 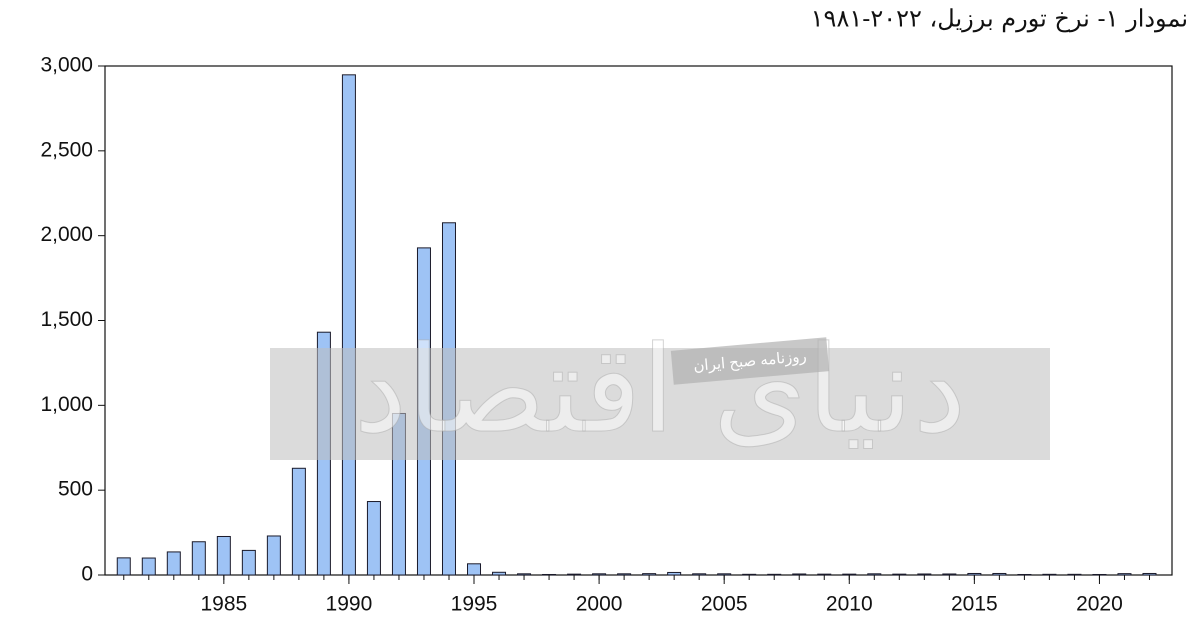 I want to click on chart-title: نمودار ۱- نرخ تورم برزیل، ۲۰۲۲-۱۹۸۱, so click(x=999, y=19).